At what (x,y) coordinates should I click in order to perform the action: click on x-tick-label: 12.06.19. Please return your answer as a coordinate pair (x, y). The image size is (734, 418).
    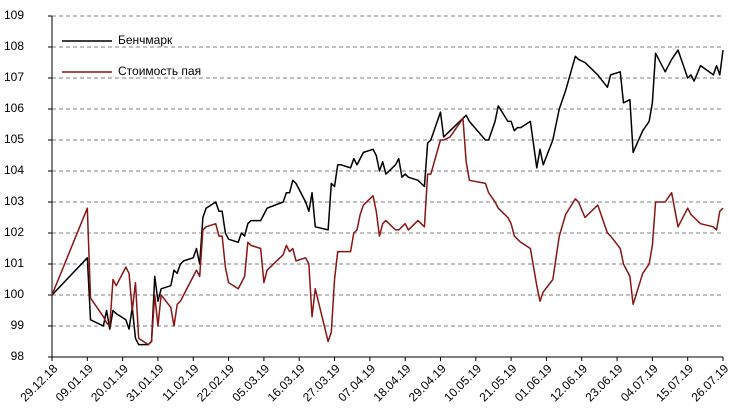
    Looking at the image, I should click on (568, 382).